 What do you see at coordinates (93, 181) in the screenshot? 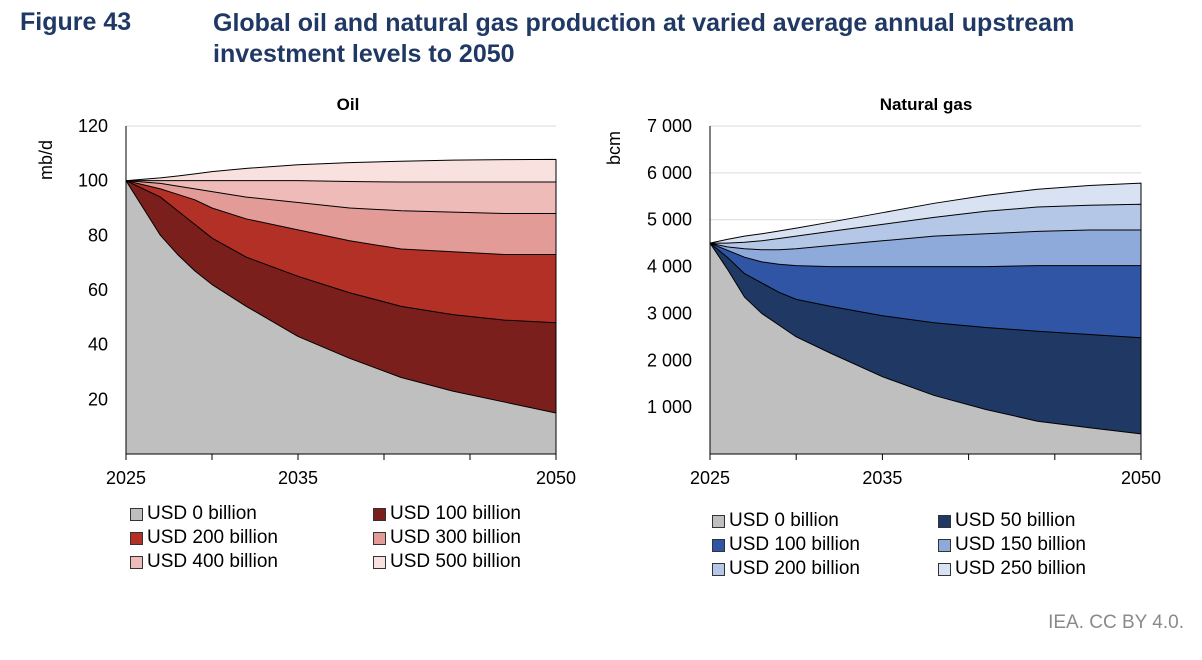
I see `oil-y-tick-label: 100` at bounding box center [93, 181].